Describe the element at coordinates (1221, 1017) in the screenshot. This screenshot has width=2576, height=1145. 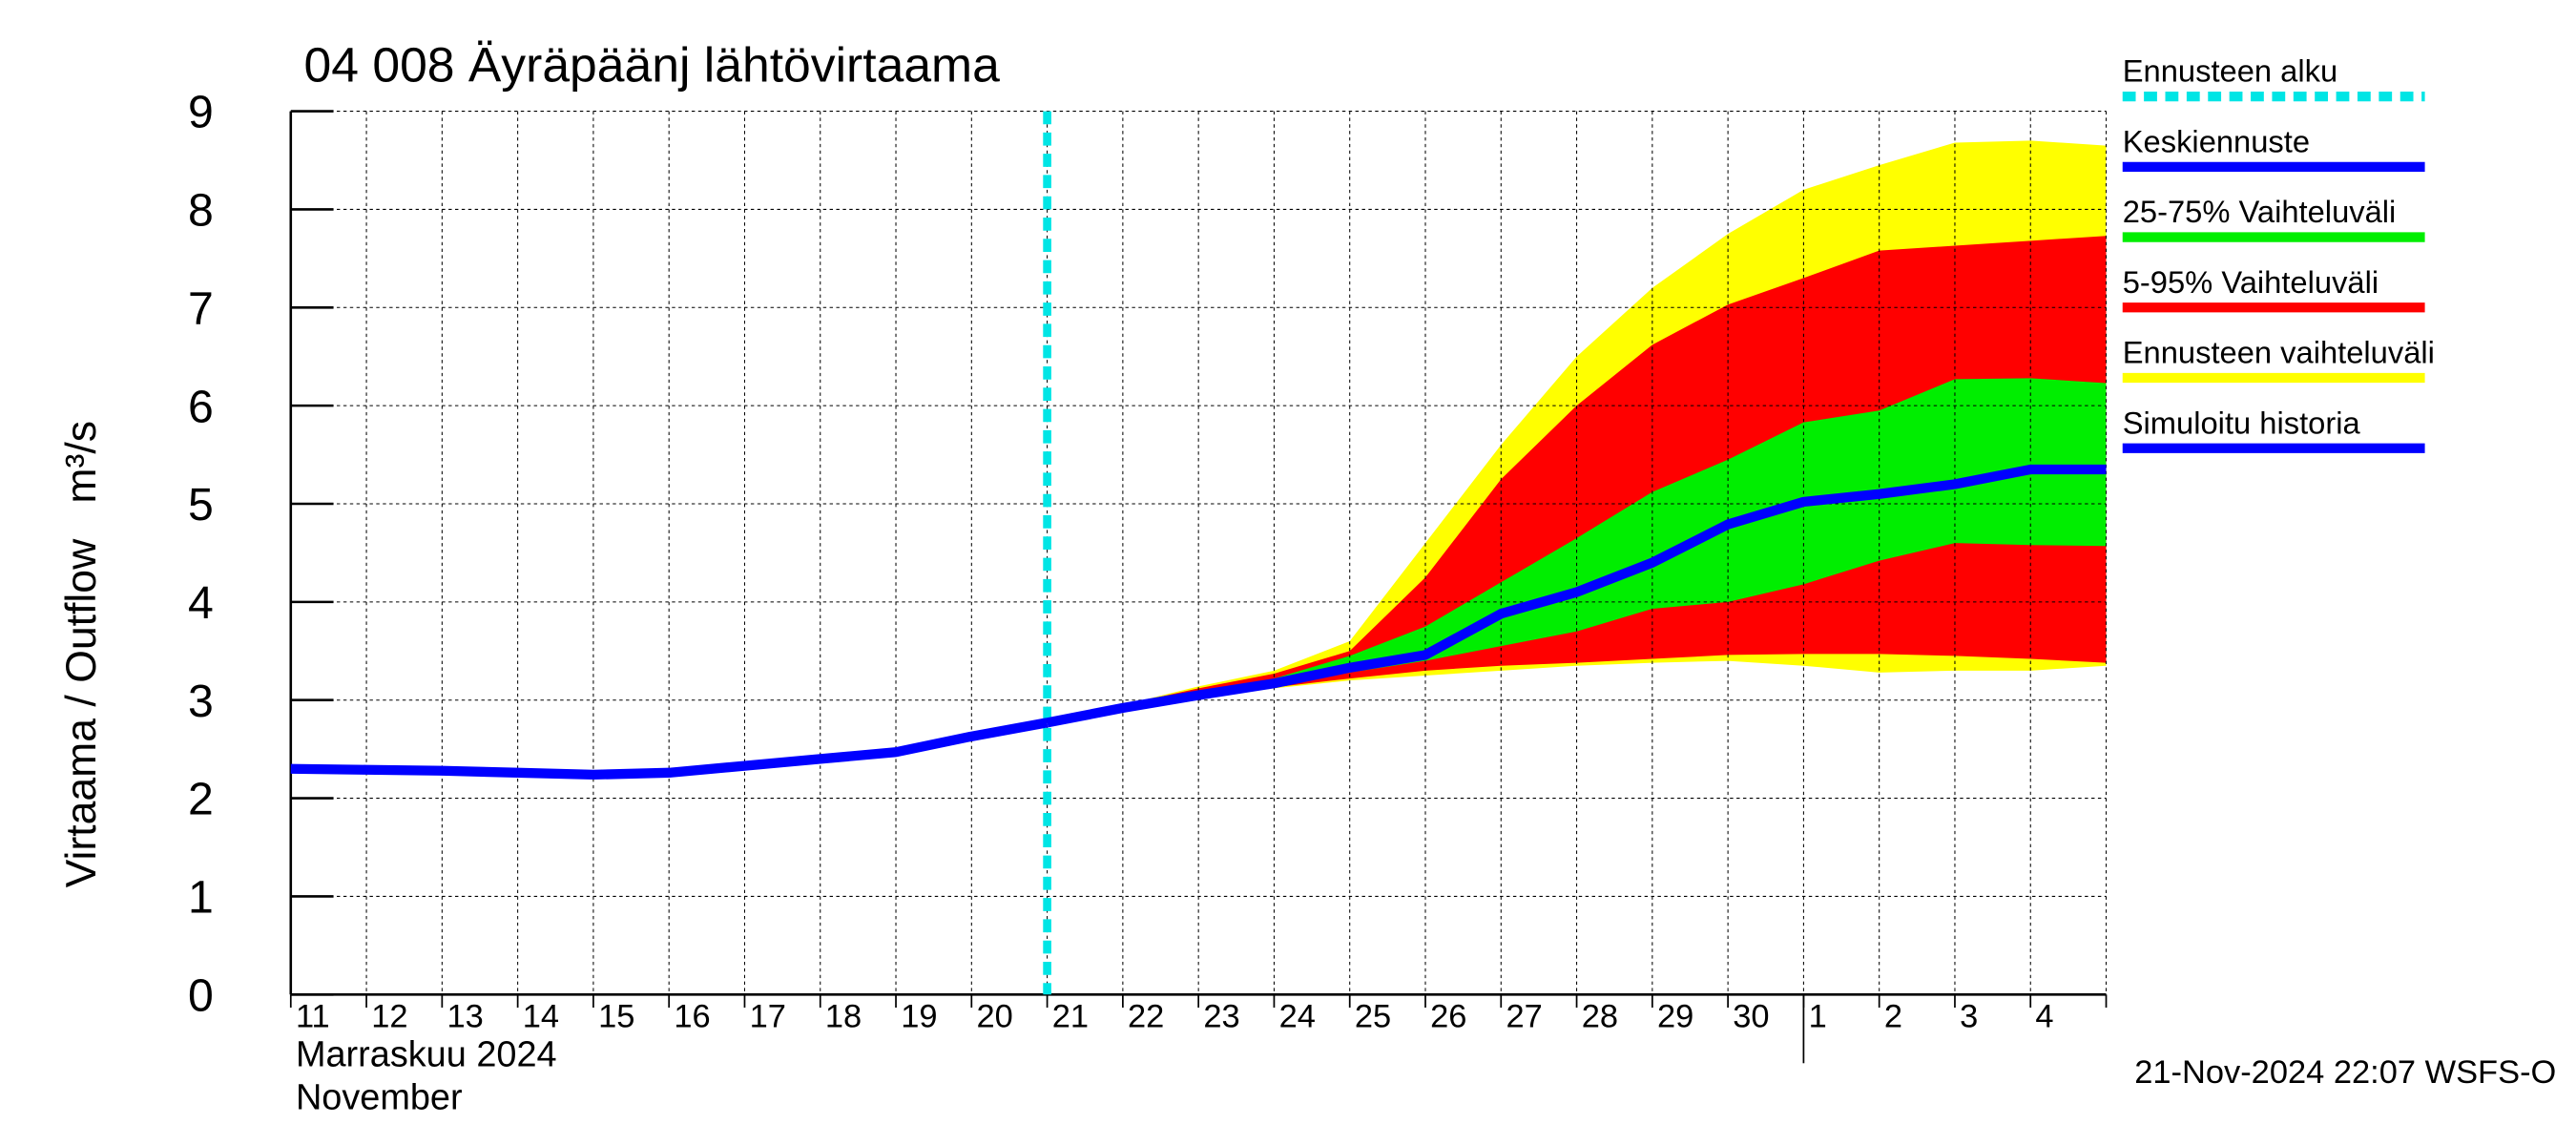
I see `x-tick-label: 23` at that location.